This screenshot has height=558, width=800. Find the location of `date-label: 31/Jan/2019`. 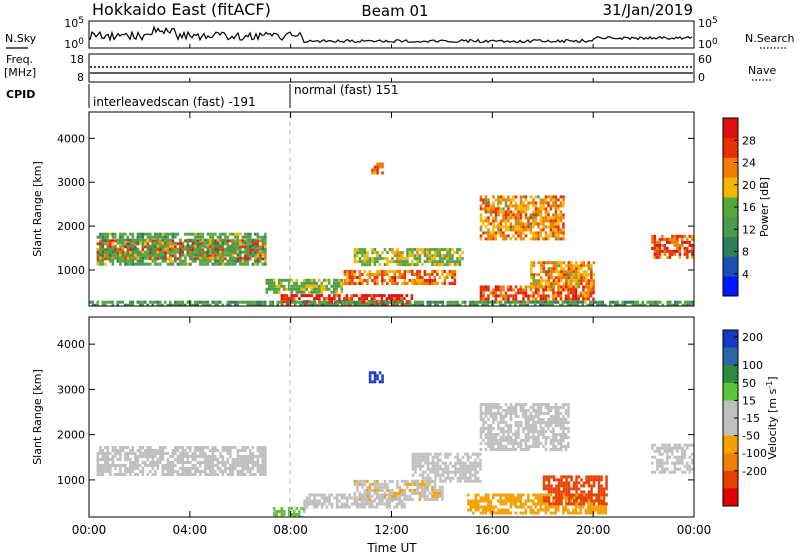

date-label: 31/Jan/2019 is located at coordinates (648, 10).